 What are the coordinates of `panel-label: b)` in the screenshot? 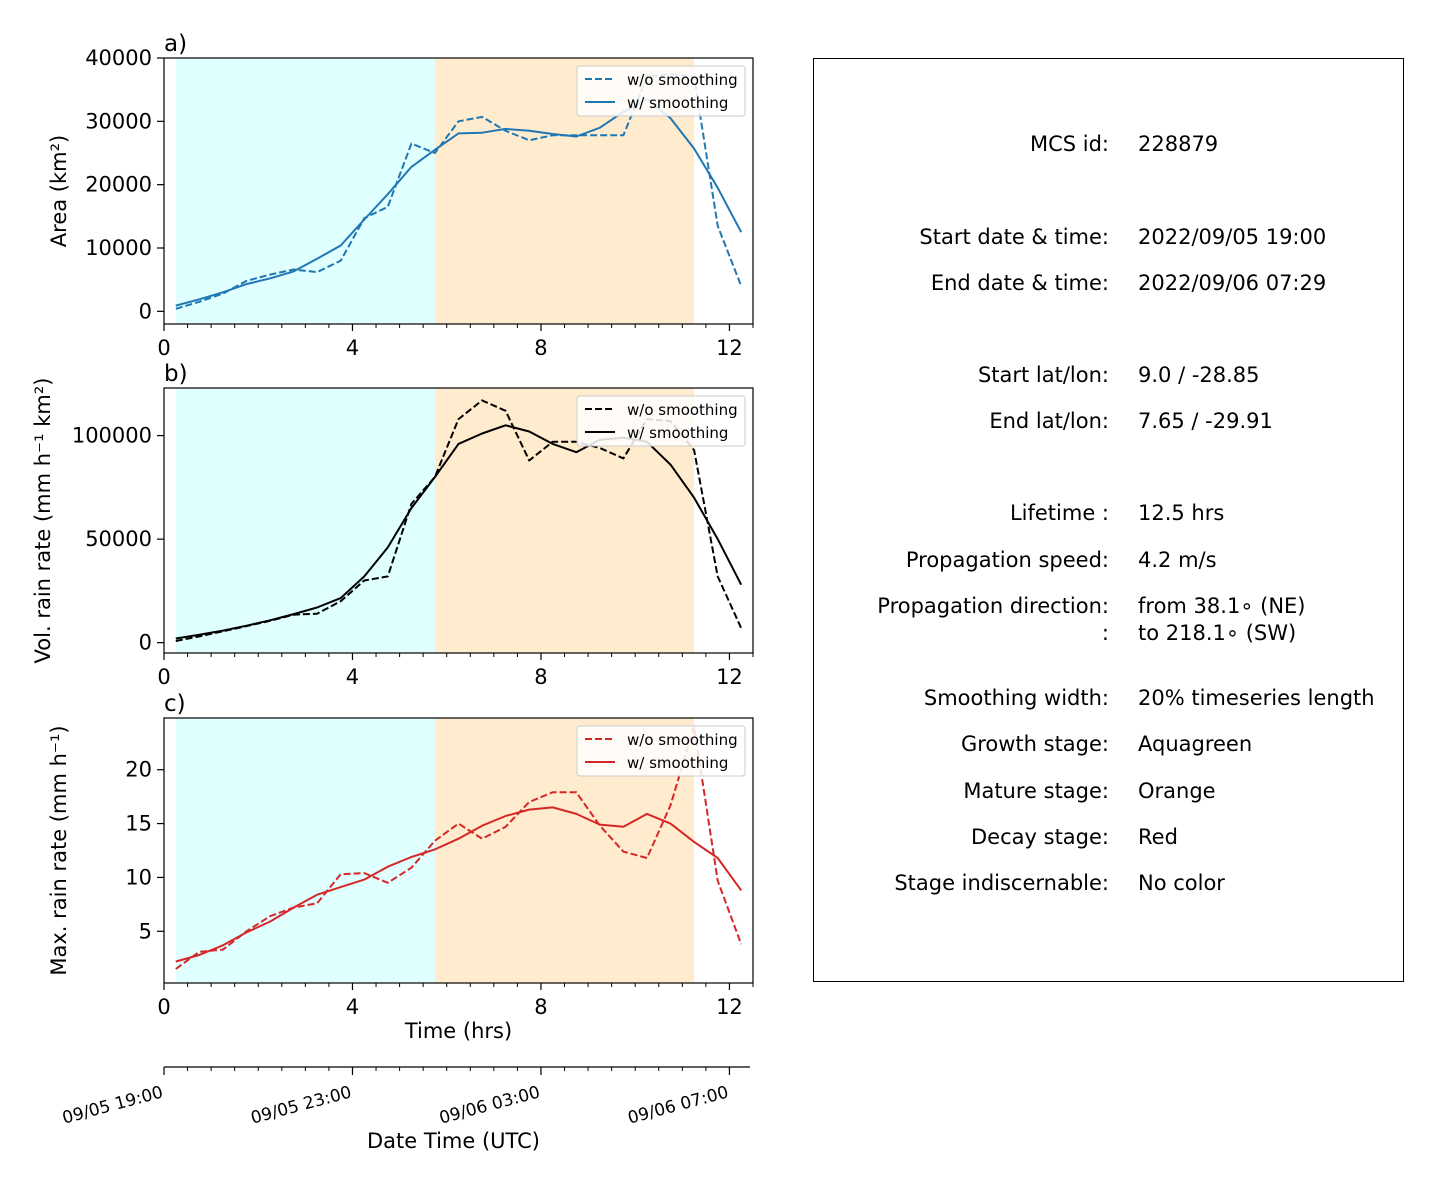 It's located at (176, 374).